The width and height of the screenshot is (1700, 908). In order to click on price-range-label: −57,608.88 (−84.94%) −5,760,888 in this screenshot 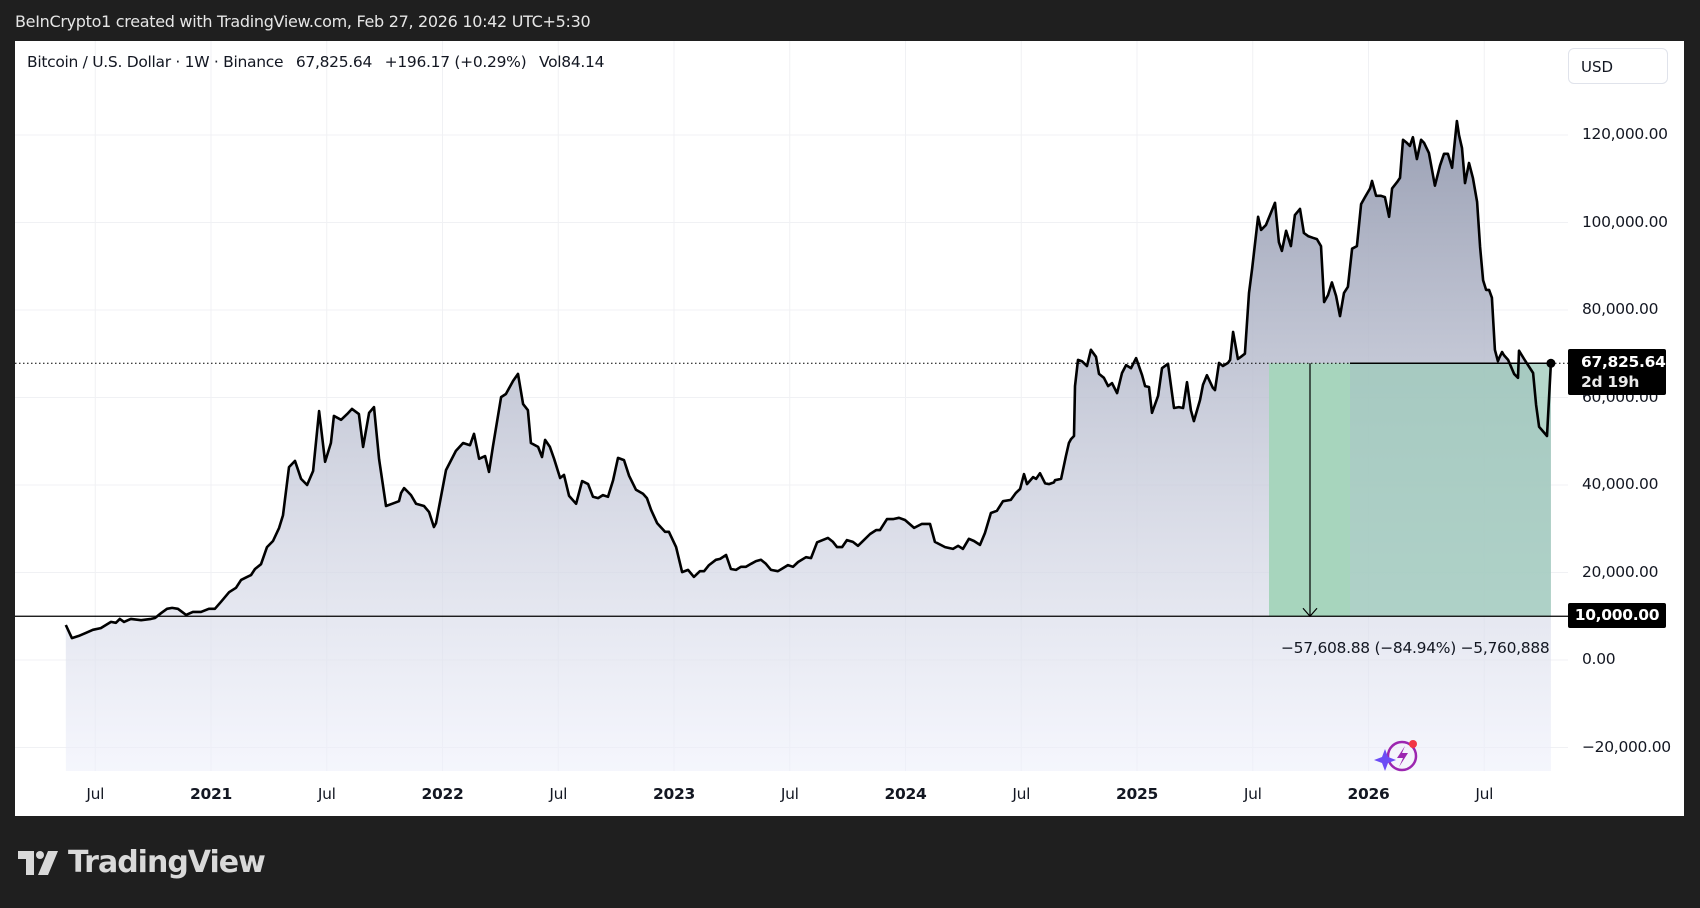, I will do `click(1415, 648)`.